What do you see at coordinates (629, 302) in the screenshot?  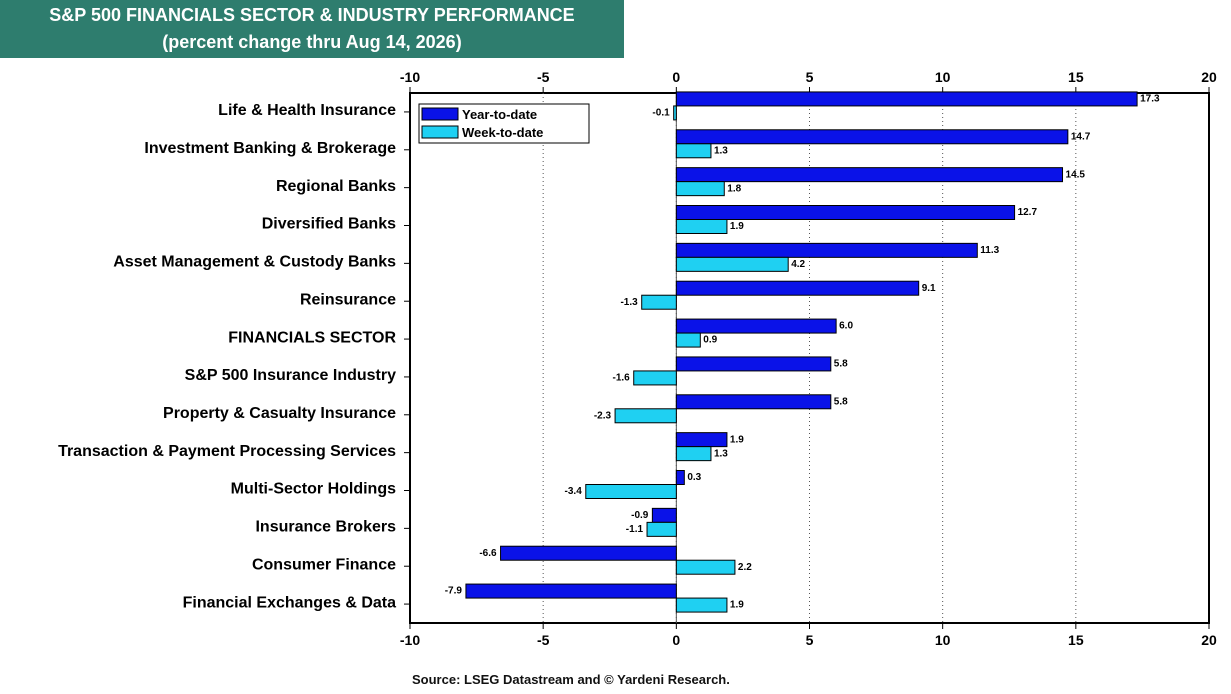 I see `data-label: -1.3` at bounding box center [629, 302].